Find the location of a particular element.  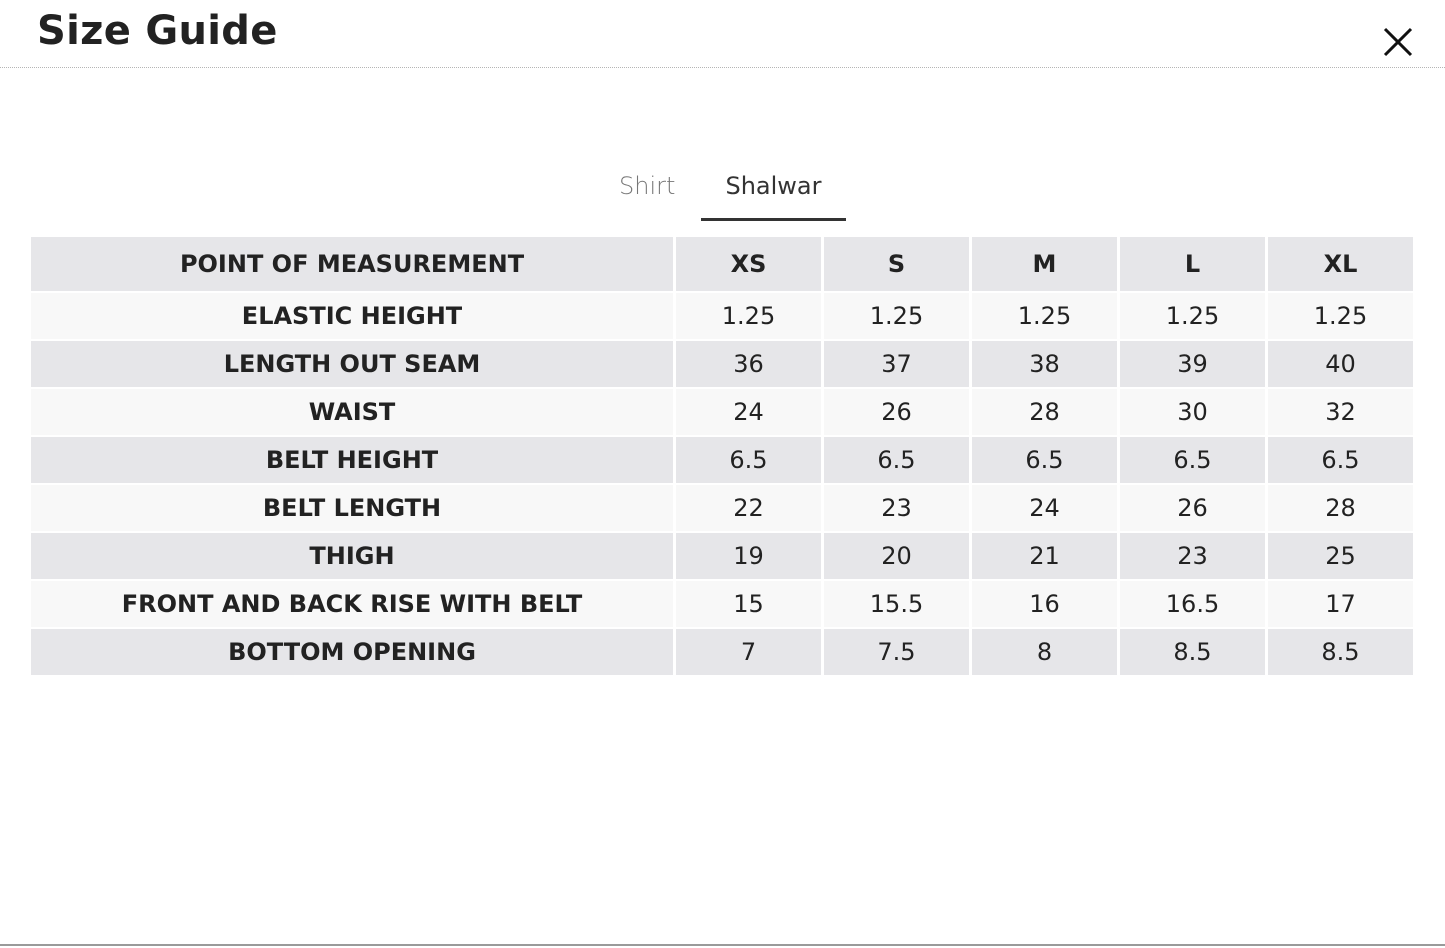

table-row: WAIST 24 26 28 30 32 is located at coordinates (722, 412).